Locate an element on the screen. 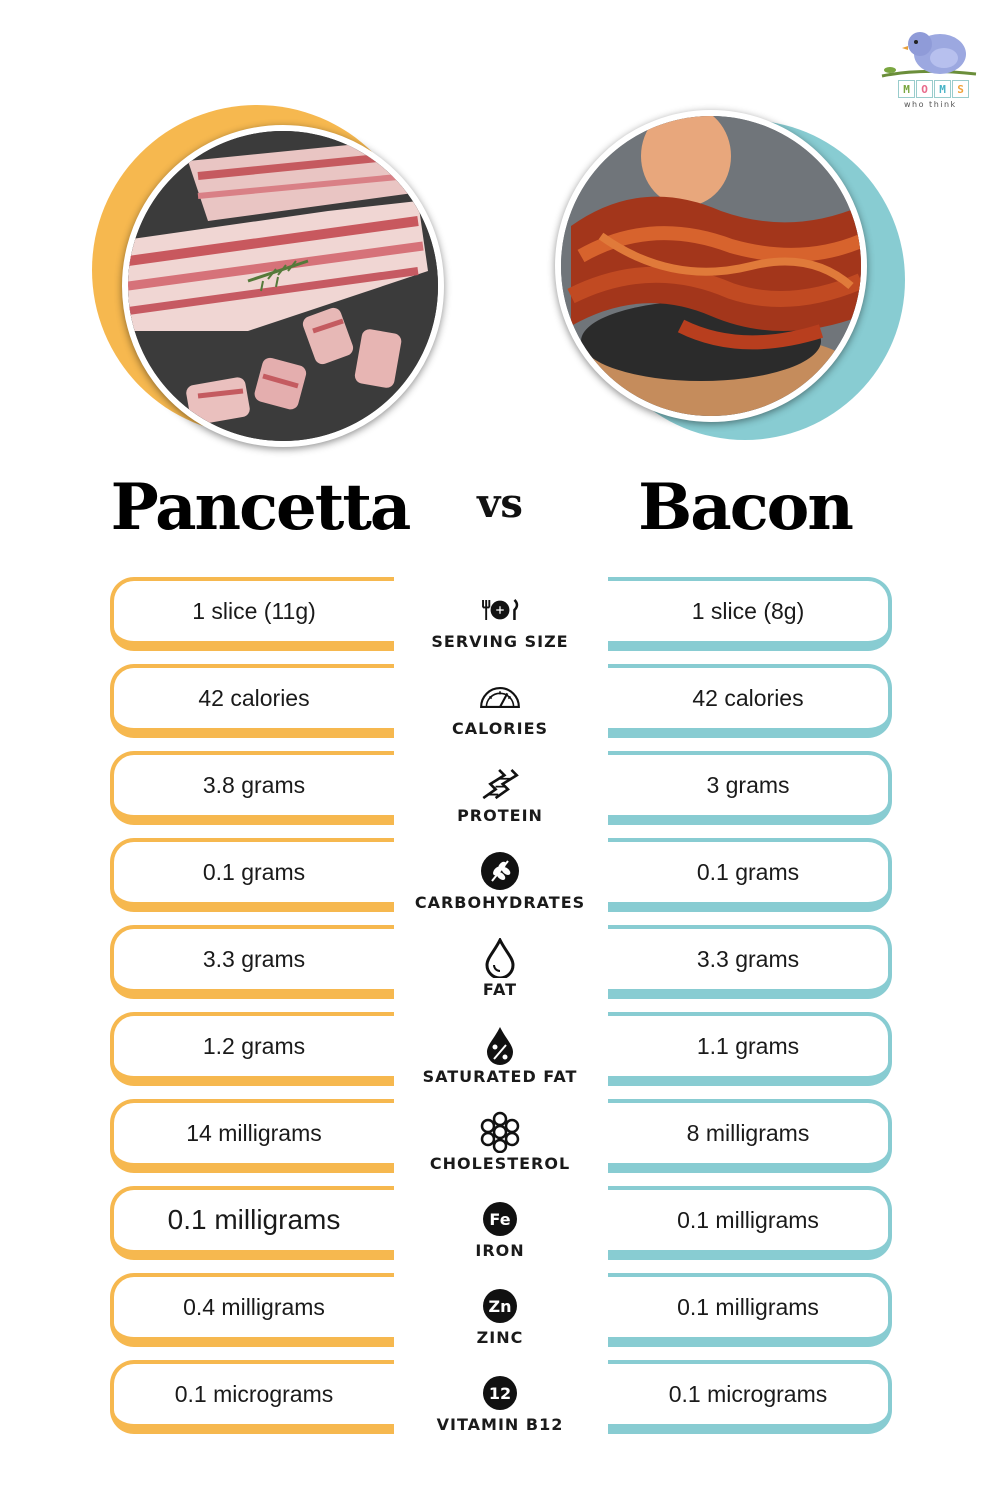 The height and width of the screenshot is (1500, 1000). bacon-title: Bacon is located at coordinates (746, 507).